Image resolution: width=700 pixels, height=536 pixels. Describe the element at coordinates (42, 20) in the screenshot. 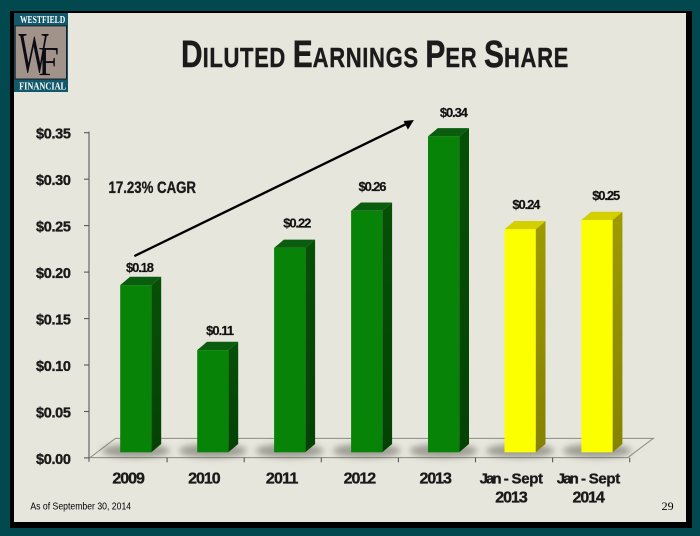

I see `svg-text: WESTFIELD` at that location.